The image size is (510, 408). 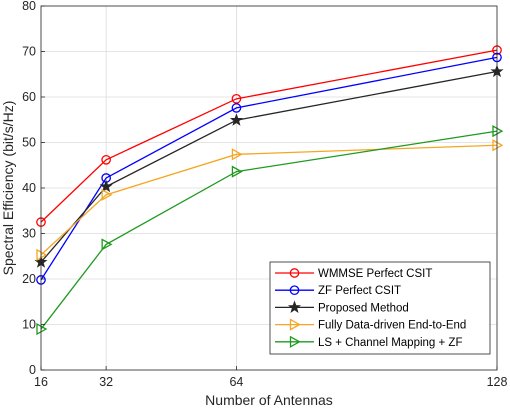 I want to click on y-tick-label: 50, so click(x=29, y=143).